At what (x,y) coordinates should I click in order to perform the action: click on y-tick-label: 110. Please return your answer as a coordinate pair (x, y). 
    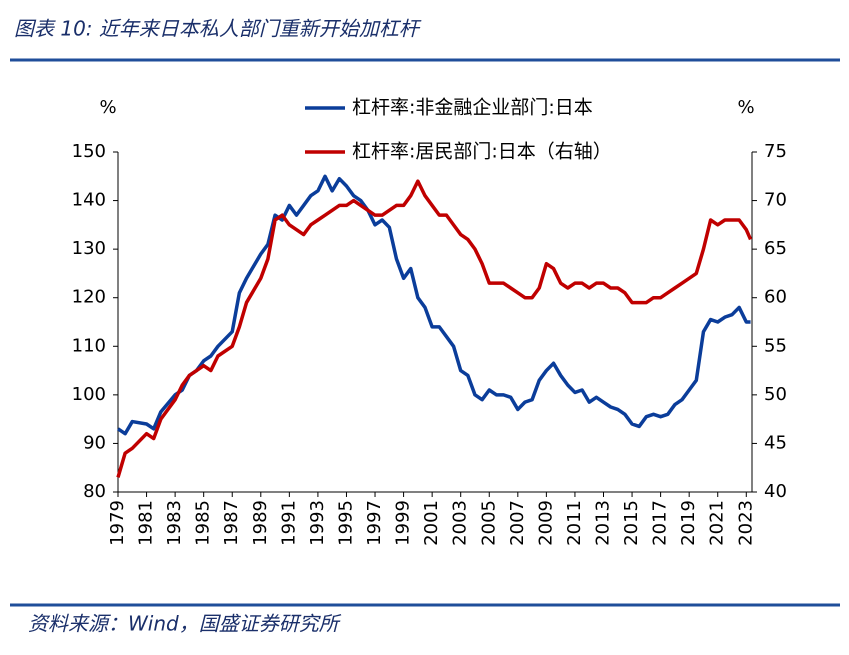
    Looking at the image, I should click on (89, 345).